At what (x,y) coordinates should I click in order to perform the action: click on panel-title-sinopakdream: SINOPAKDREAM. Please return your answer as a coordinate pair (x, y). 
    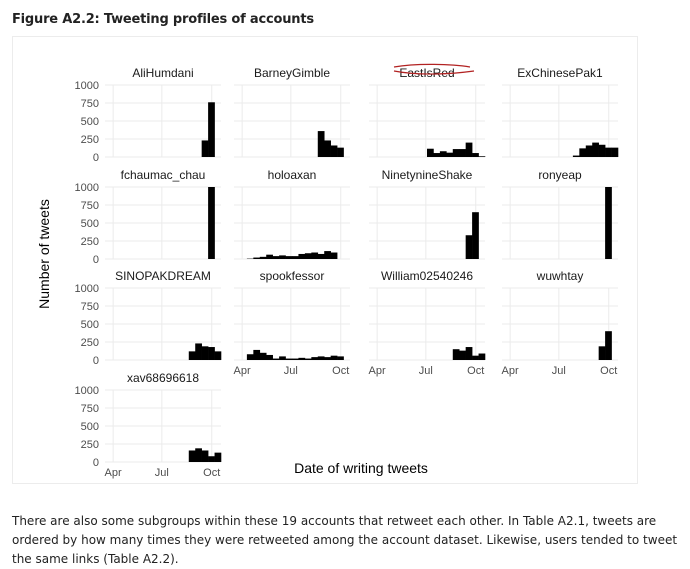
    Looking at the image, I should click on (163, 276).